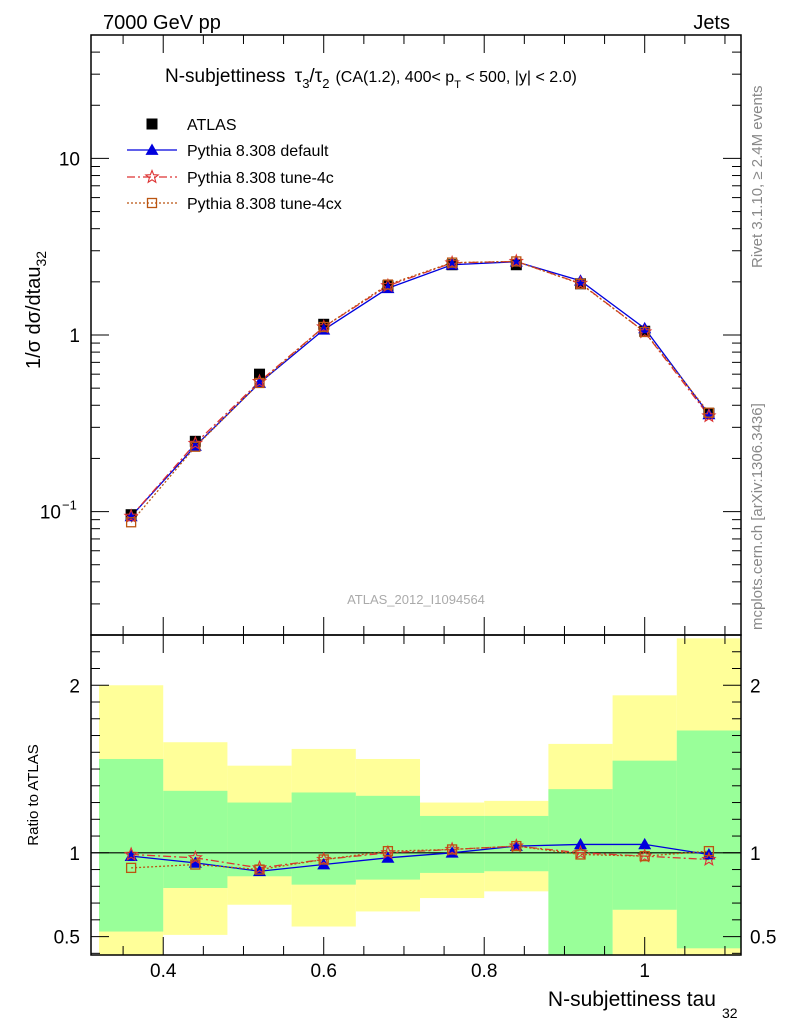 The image size is (786, 1024). What do you see at coordinates (763, 938) in the screenshot?
I see `ratio-tick-label-right: 0.5` at bounding box center [763, 938].